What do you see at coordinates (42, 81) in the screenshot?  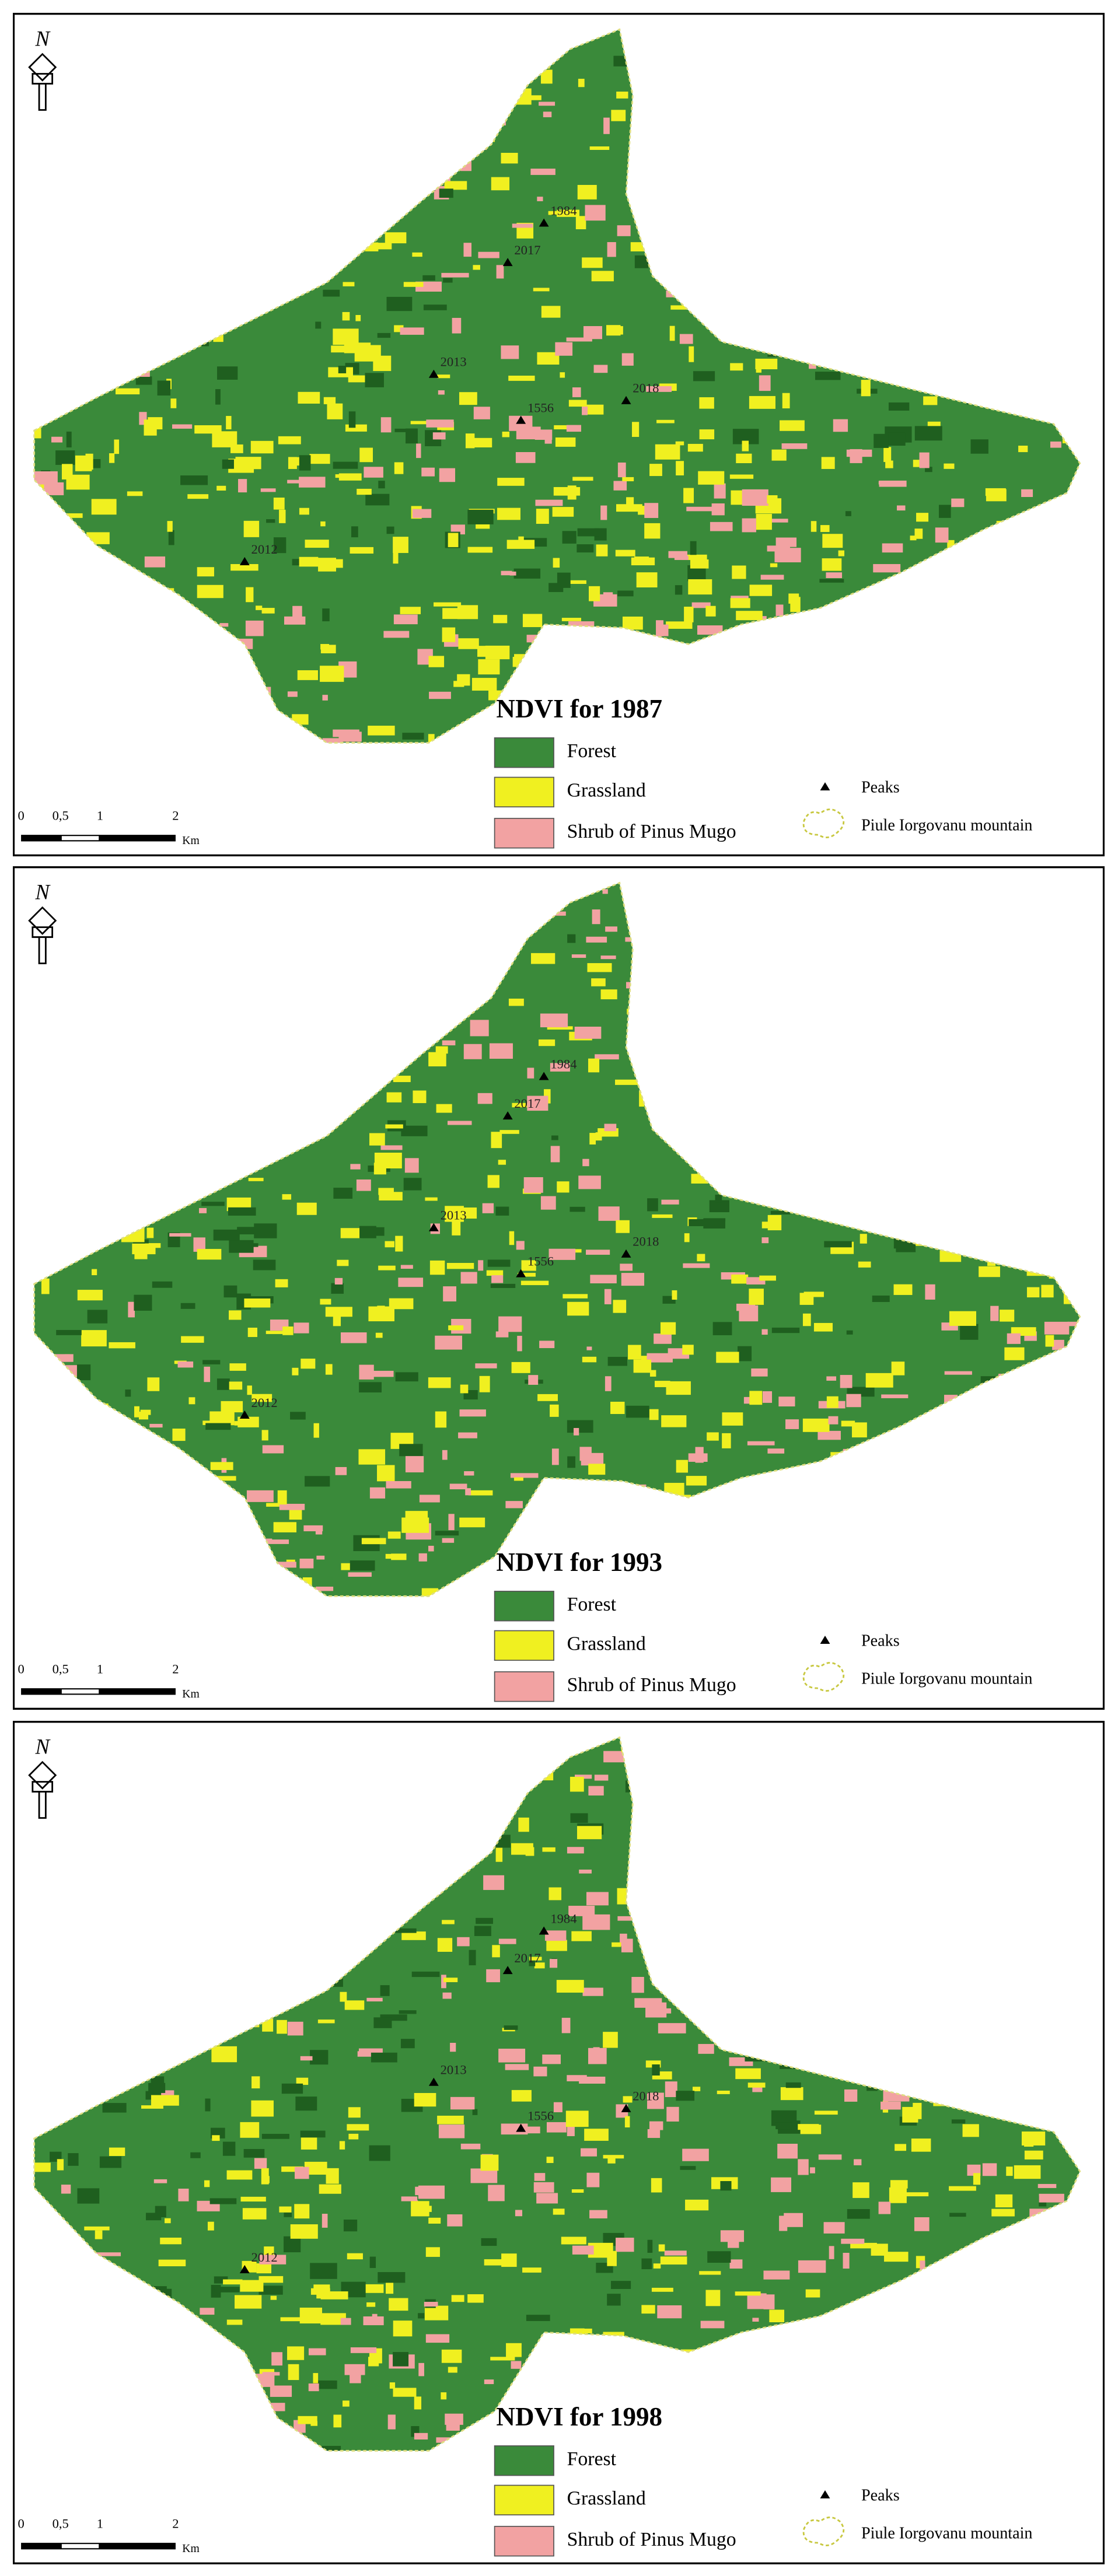 I see `north-arrow` at bounding box center [42, 81].